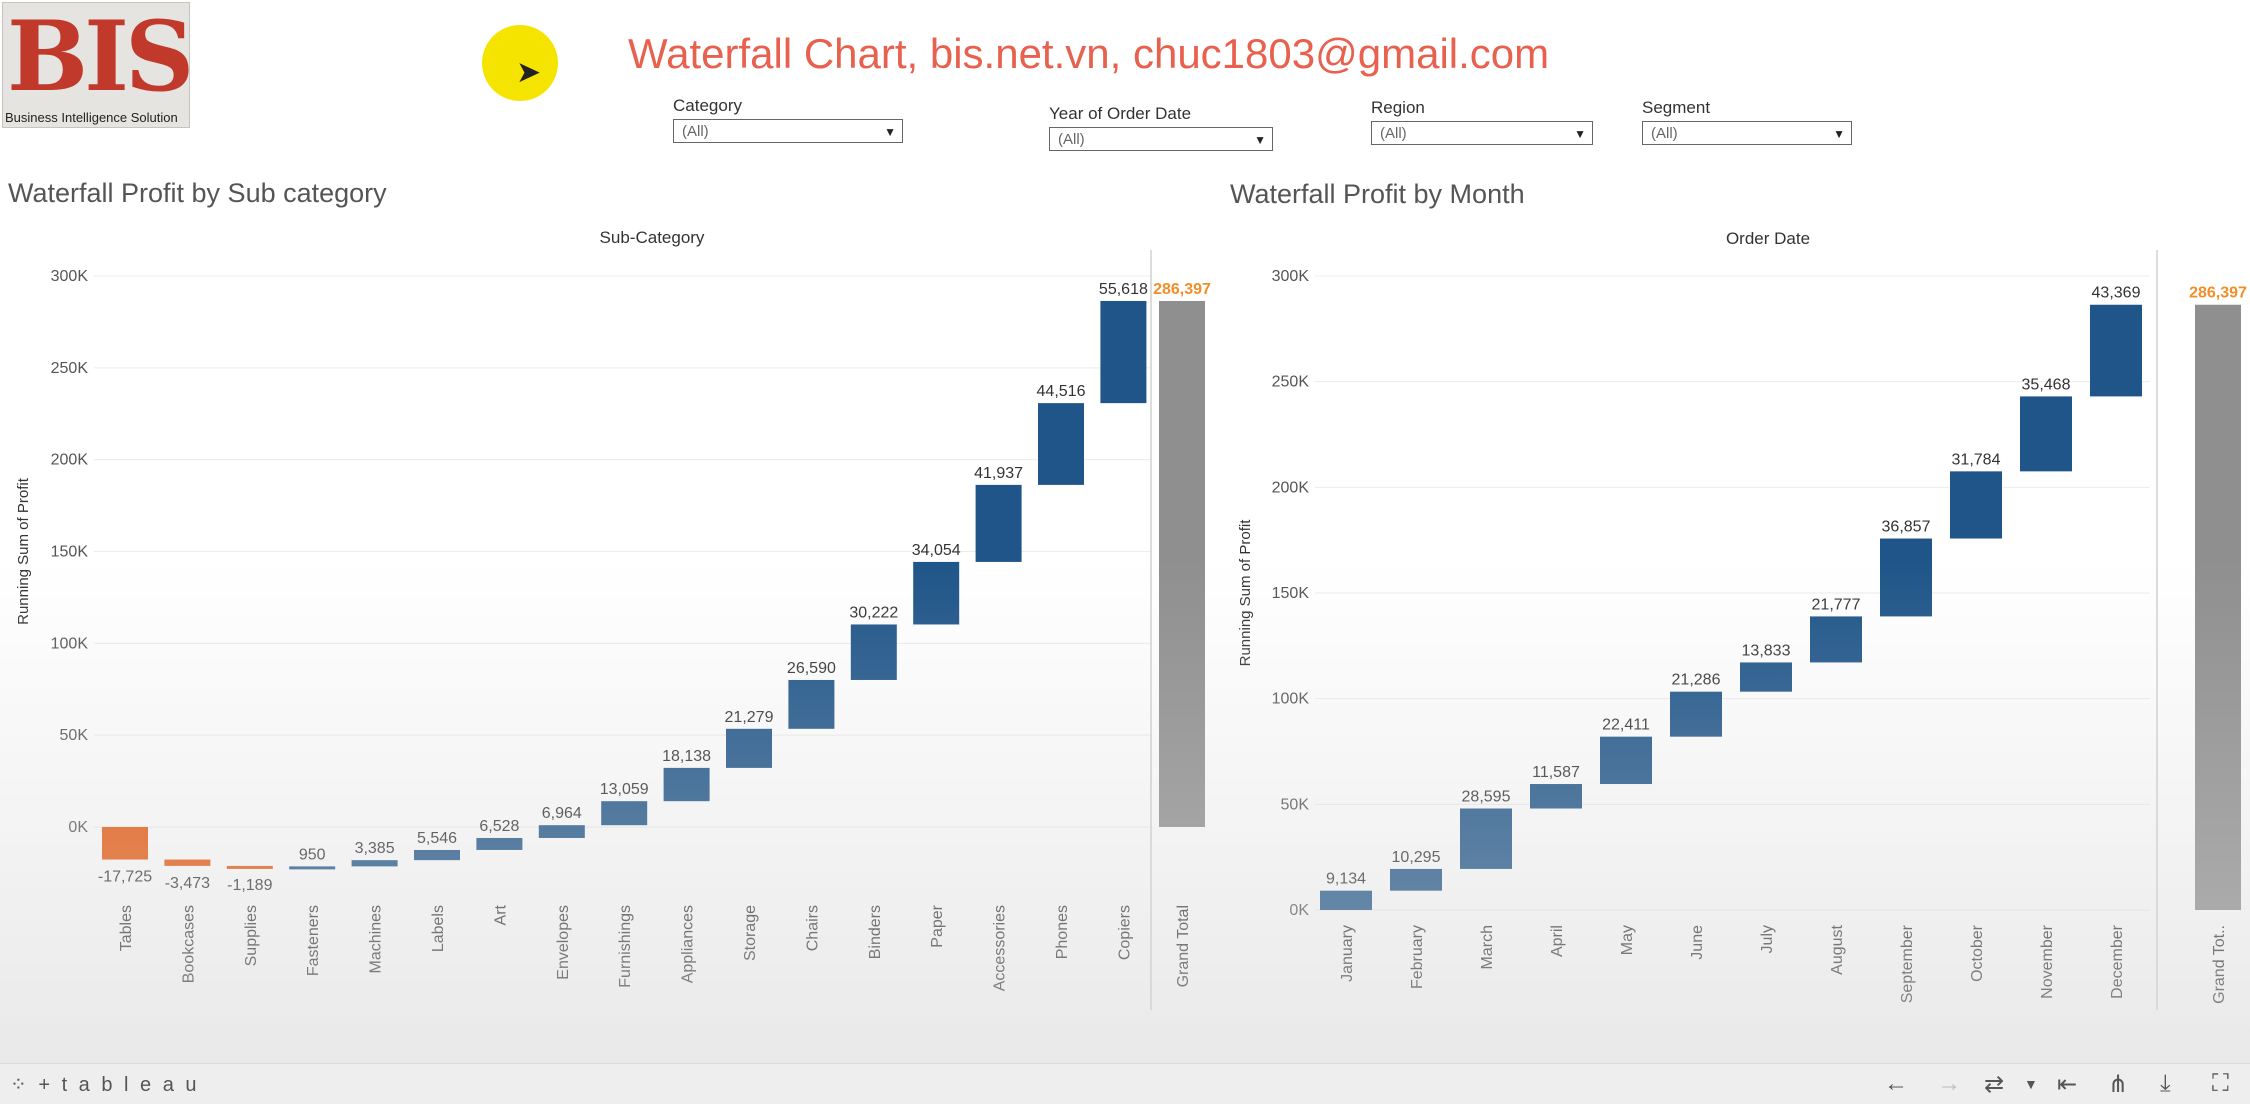  I want to click on x-tick-label: Machines, so click(376, 939).